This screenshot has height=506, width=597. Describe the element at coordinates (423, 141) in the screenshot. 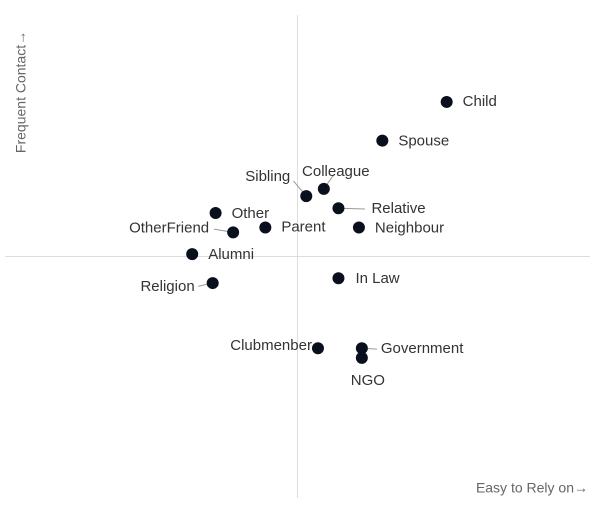

I see `point-label: Spouse` at that location.